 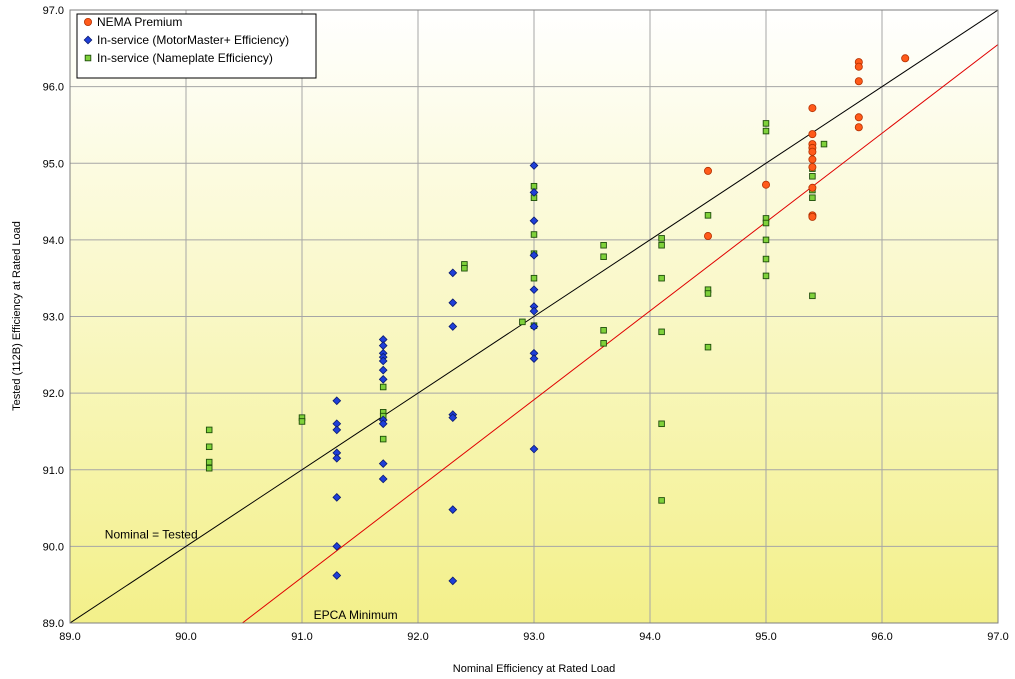 I want to click on y-tick-label: 94.0, so click(x=53, y=241).